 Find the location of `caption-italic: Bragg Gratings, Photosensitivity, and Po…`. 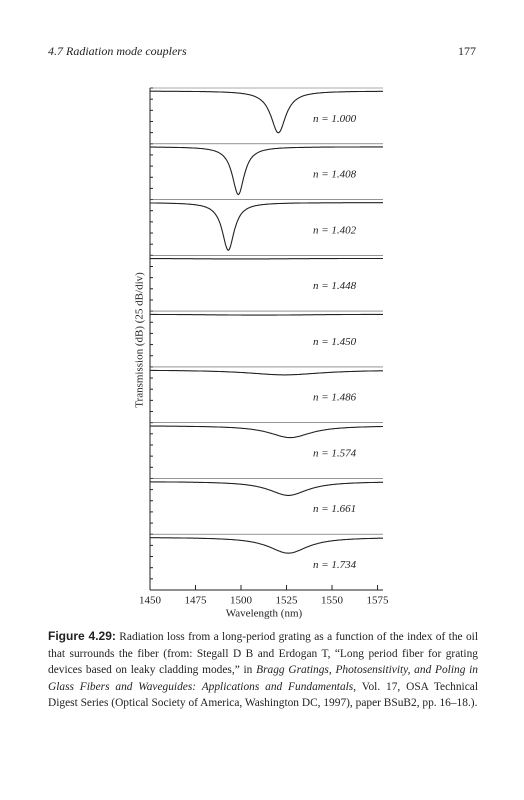

caption-italic: Bragg Gratings, Photosensitivity, and Po… is located at coordinates (263, 678).